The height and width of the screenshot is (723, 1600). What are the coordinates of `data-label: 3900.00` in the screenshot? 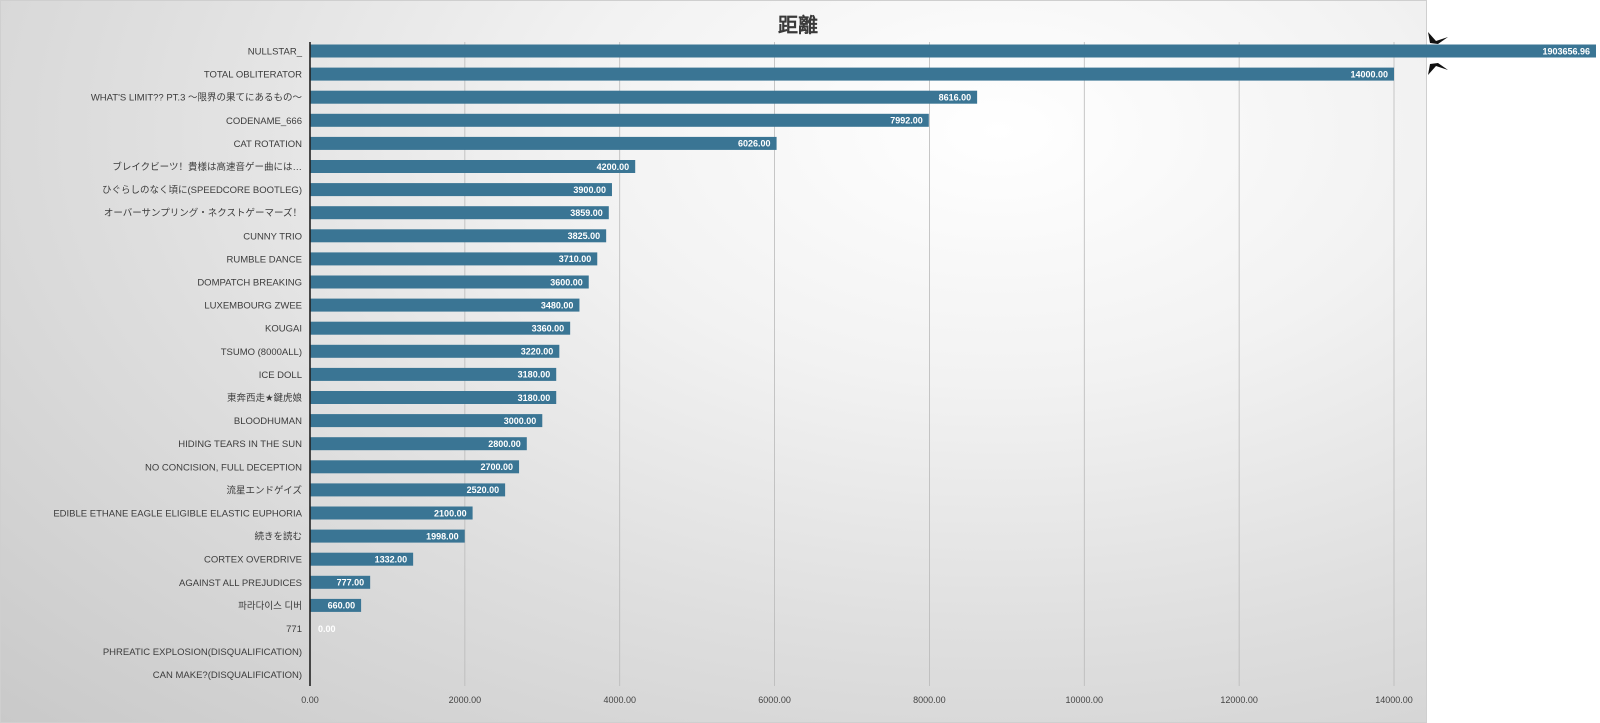 It's located at (589, 190).